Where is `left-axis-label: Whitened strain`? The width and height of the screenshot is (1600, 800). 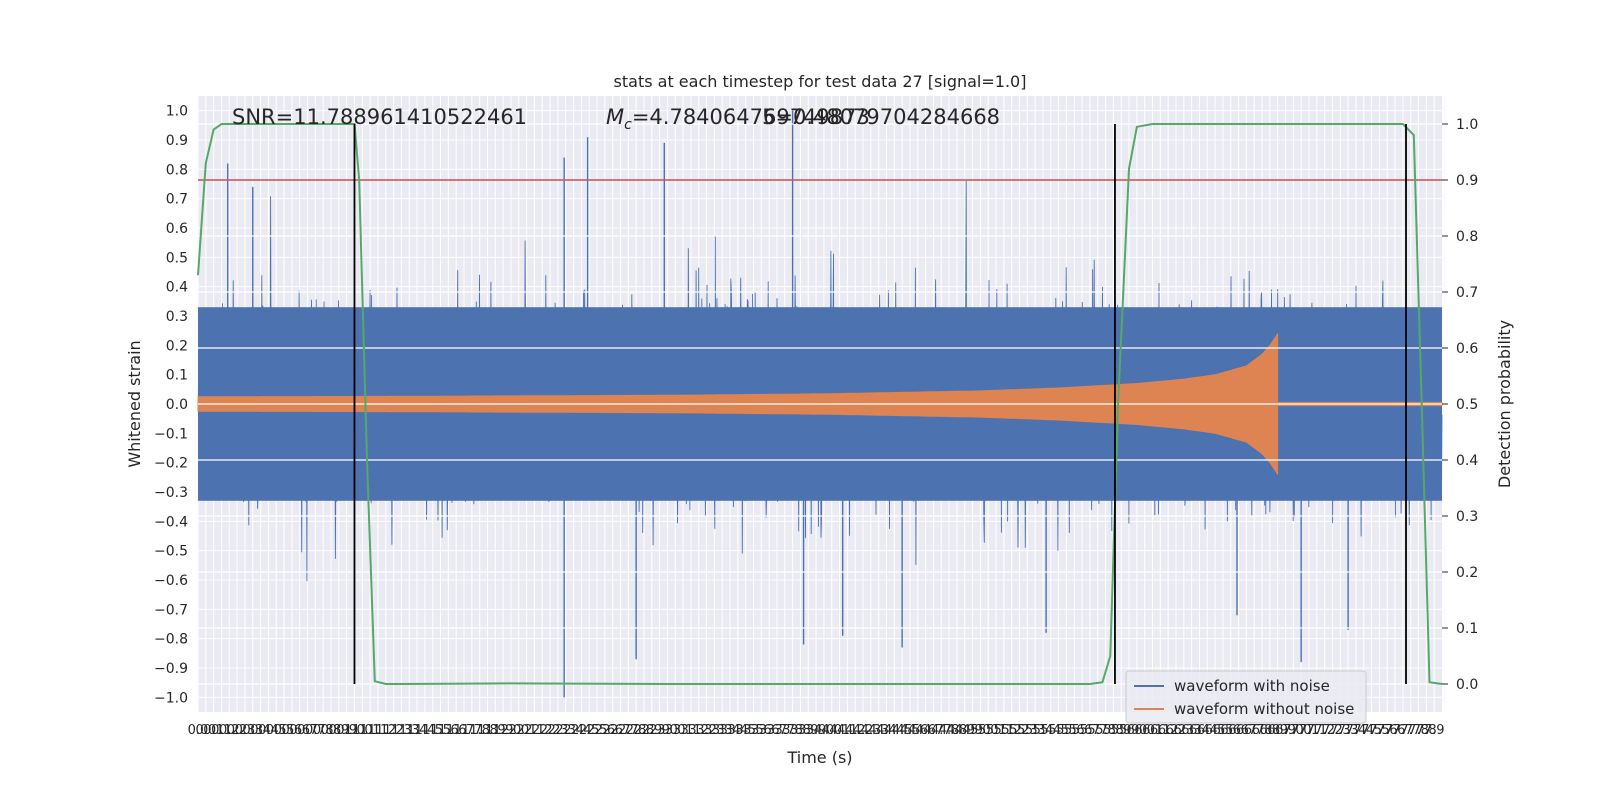 left-axis-label: Whitened strain is located at coordinates (134, 403).